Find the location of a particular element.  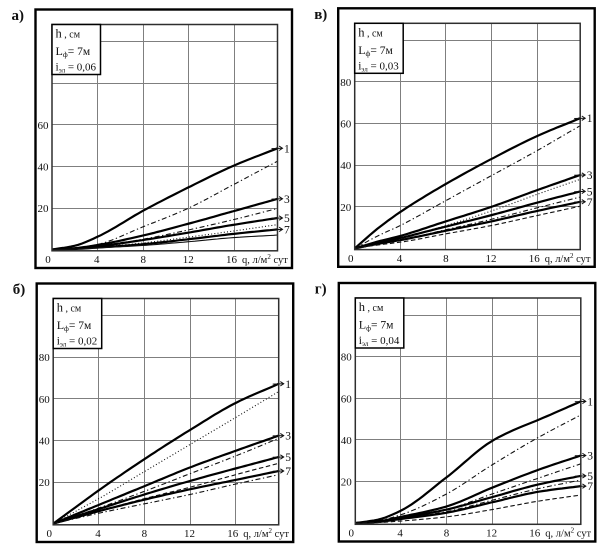

svg-text: г) is located at coordinates (321, 290).